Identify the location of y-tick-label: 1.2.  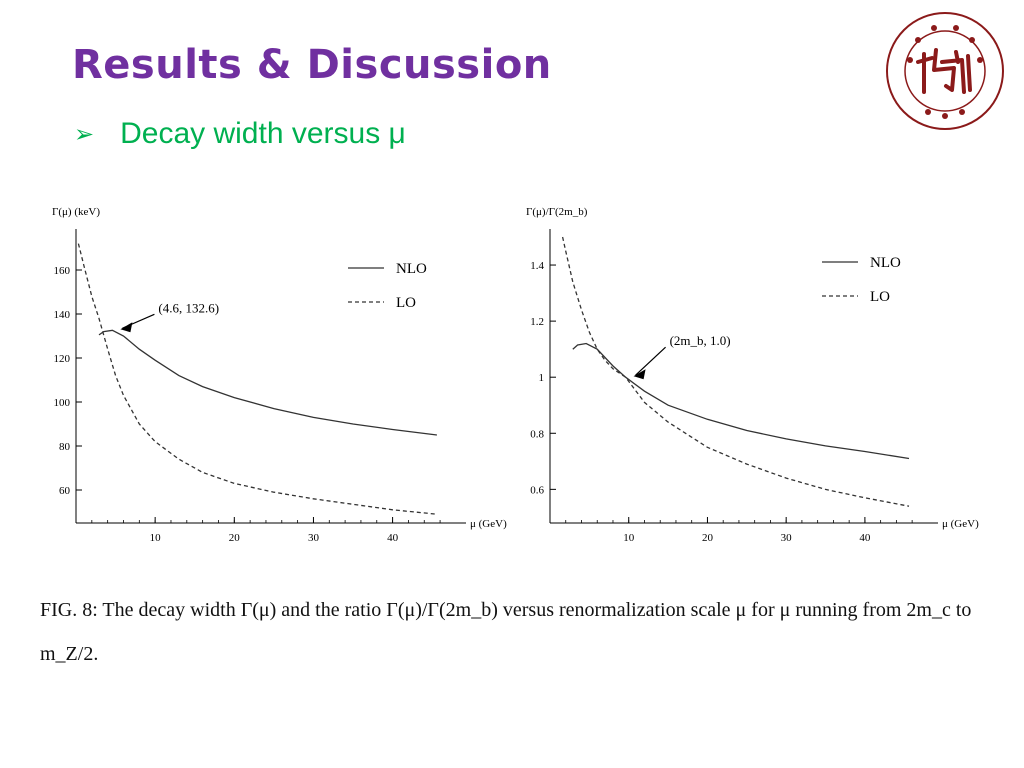
(537, 322).